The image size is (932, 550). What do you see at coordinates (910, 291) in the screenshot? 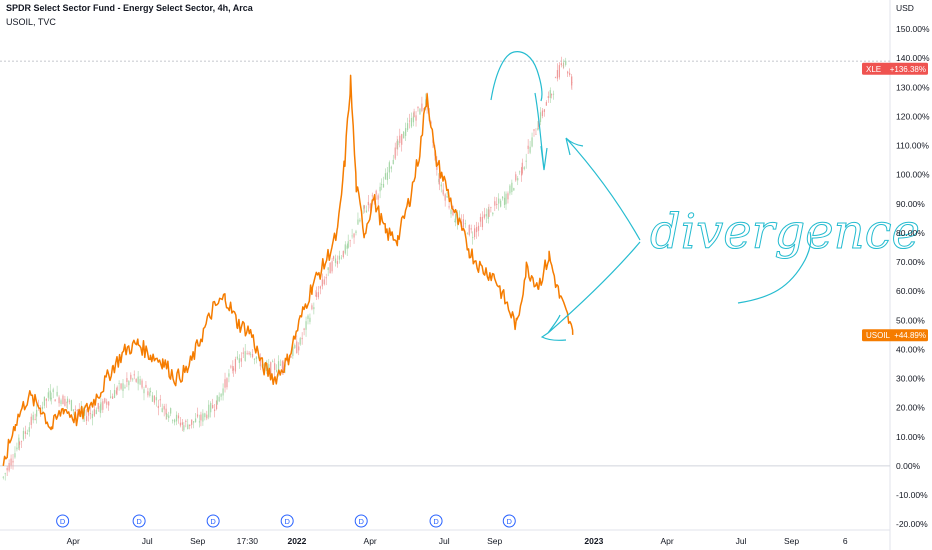
I see `y-tick-label: 60.00%` at bounding box center [910, 291].